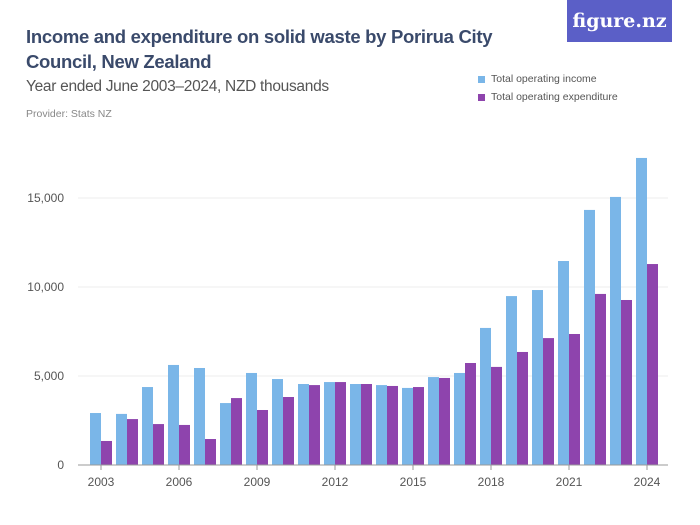 The width and height of the screenshot is (700, 525). I want to click on x-tick-label: 2021, so click(569, 482).